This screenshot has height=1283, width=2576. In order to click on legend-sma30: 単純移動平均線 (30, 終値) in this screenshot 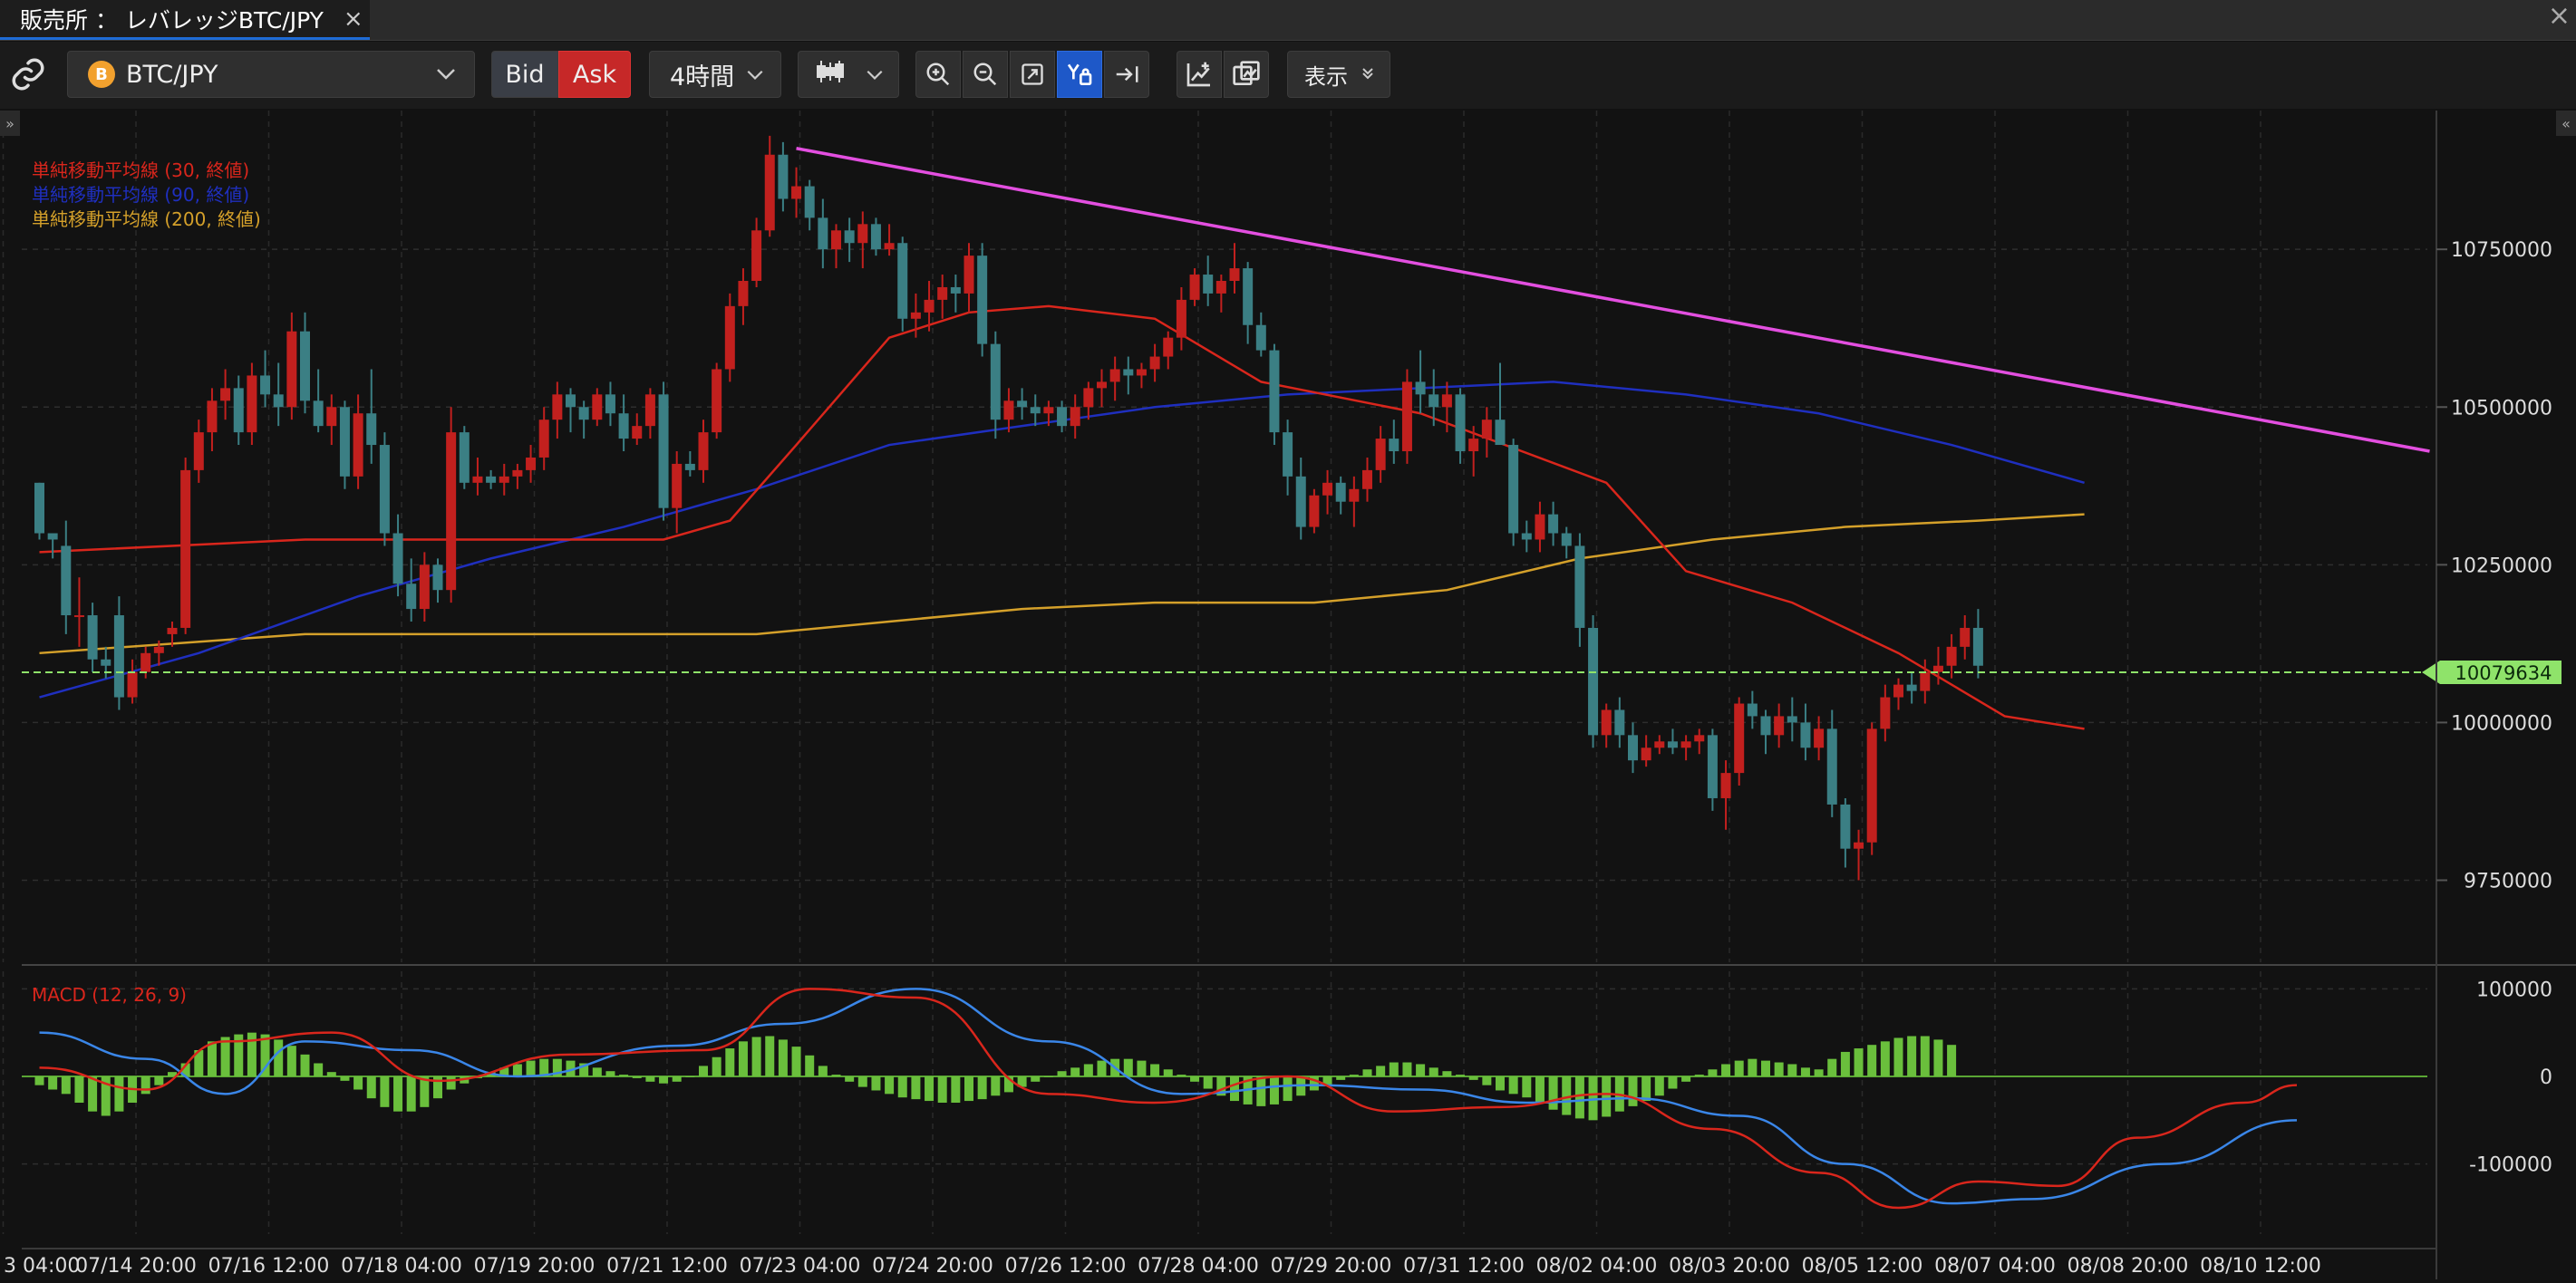, I will do `click(141, 170)`.